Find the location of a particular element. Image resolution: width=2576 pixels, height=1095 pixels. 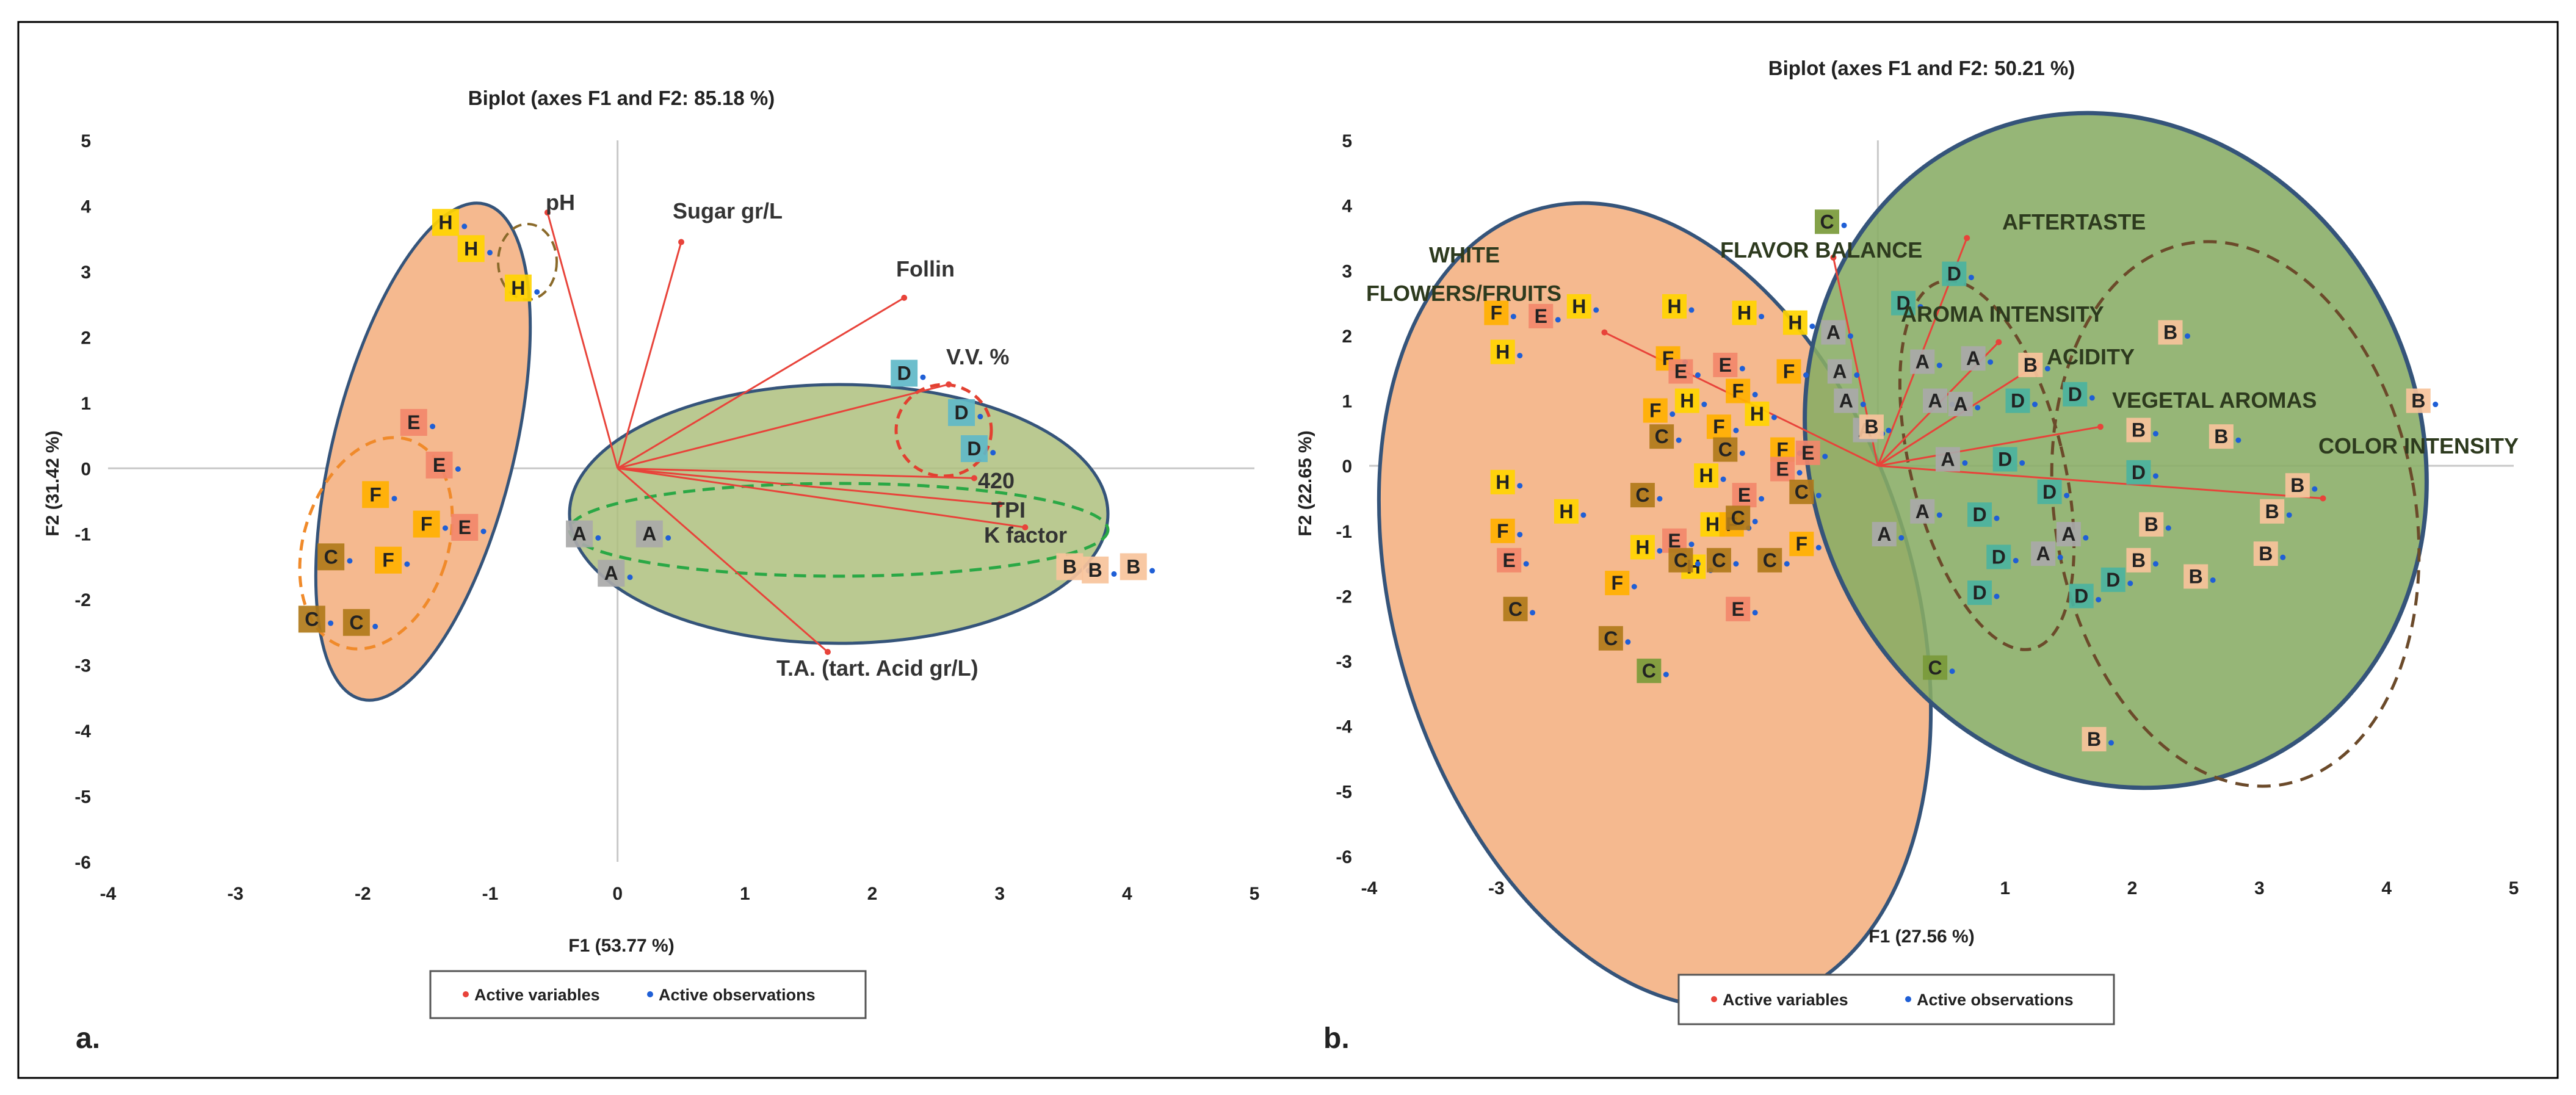

panel-b-xtick: 5 is located at coordinates (2514, 888).